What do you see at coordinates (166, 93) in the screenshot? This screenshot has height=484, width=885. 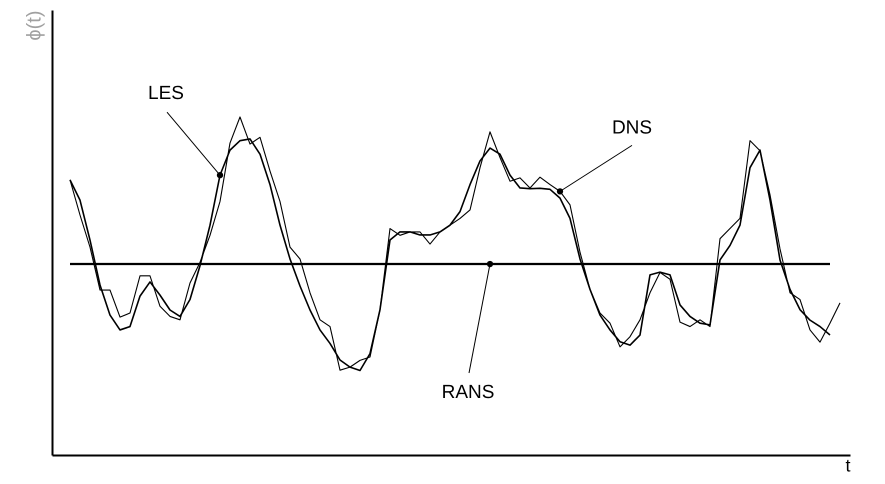 I see `text: LES` at bounding box center [166, 93].